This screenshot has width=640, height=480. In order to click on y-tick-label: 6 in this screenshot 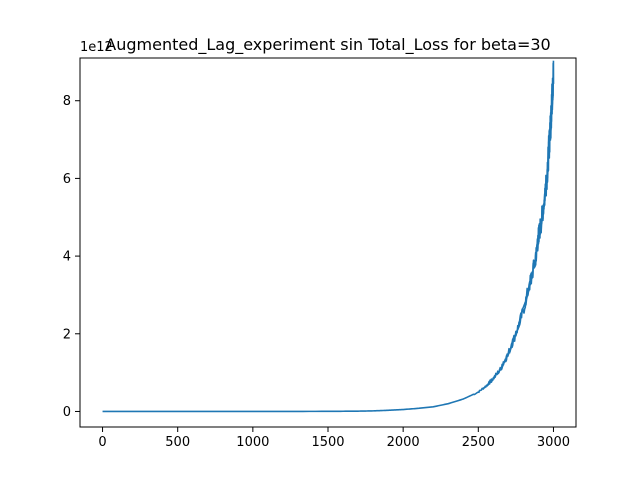, I will do `click(67, 179)`.